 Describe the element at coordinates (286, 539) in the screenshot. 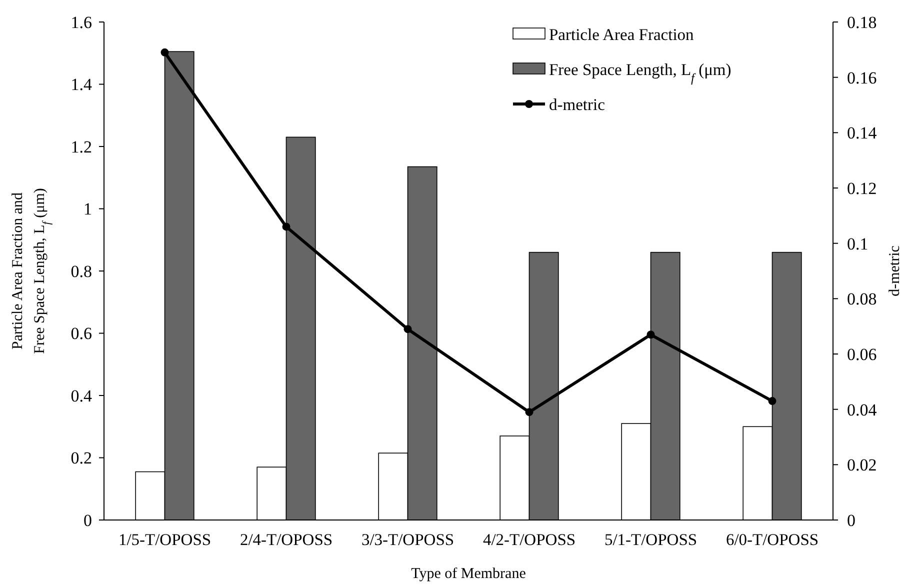

I see `x-tick-label: 2/4-T/OPOSS` at that location.